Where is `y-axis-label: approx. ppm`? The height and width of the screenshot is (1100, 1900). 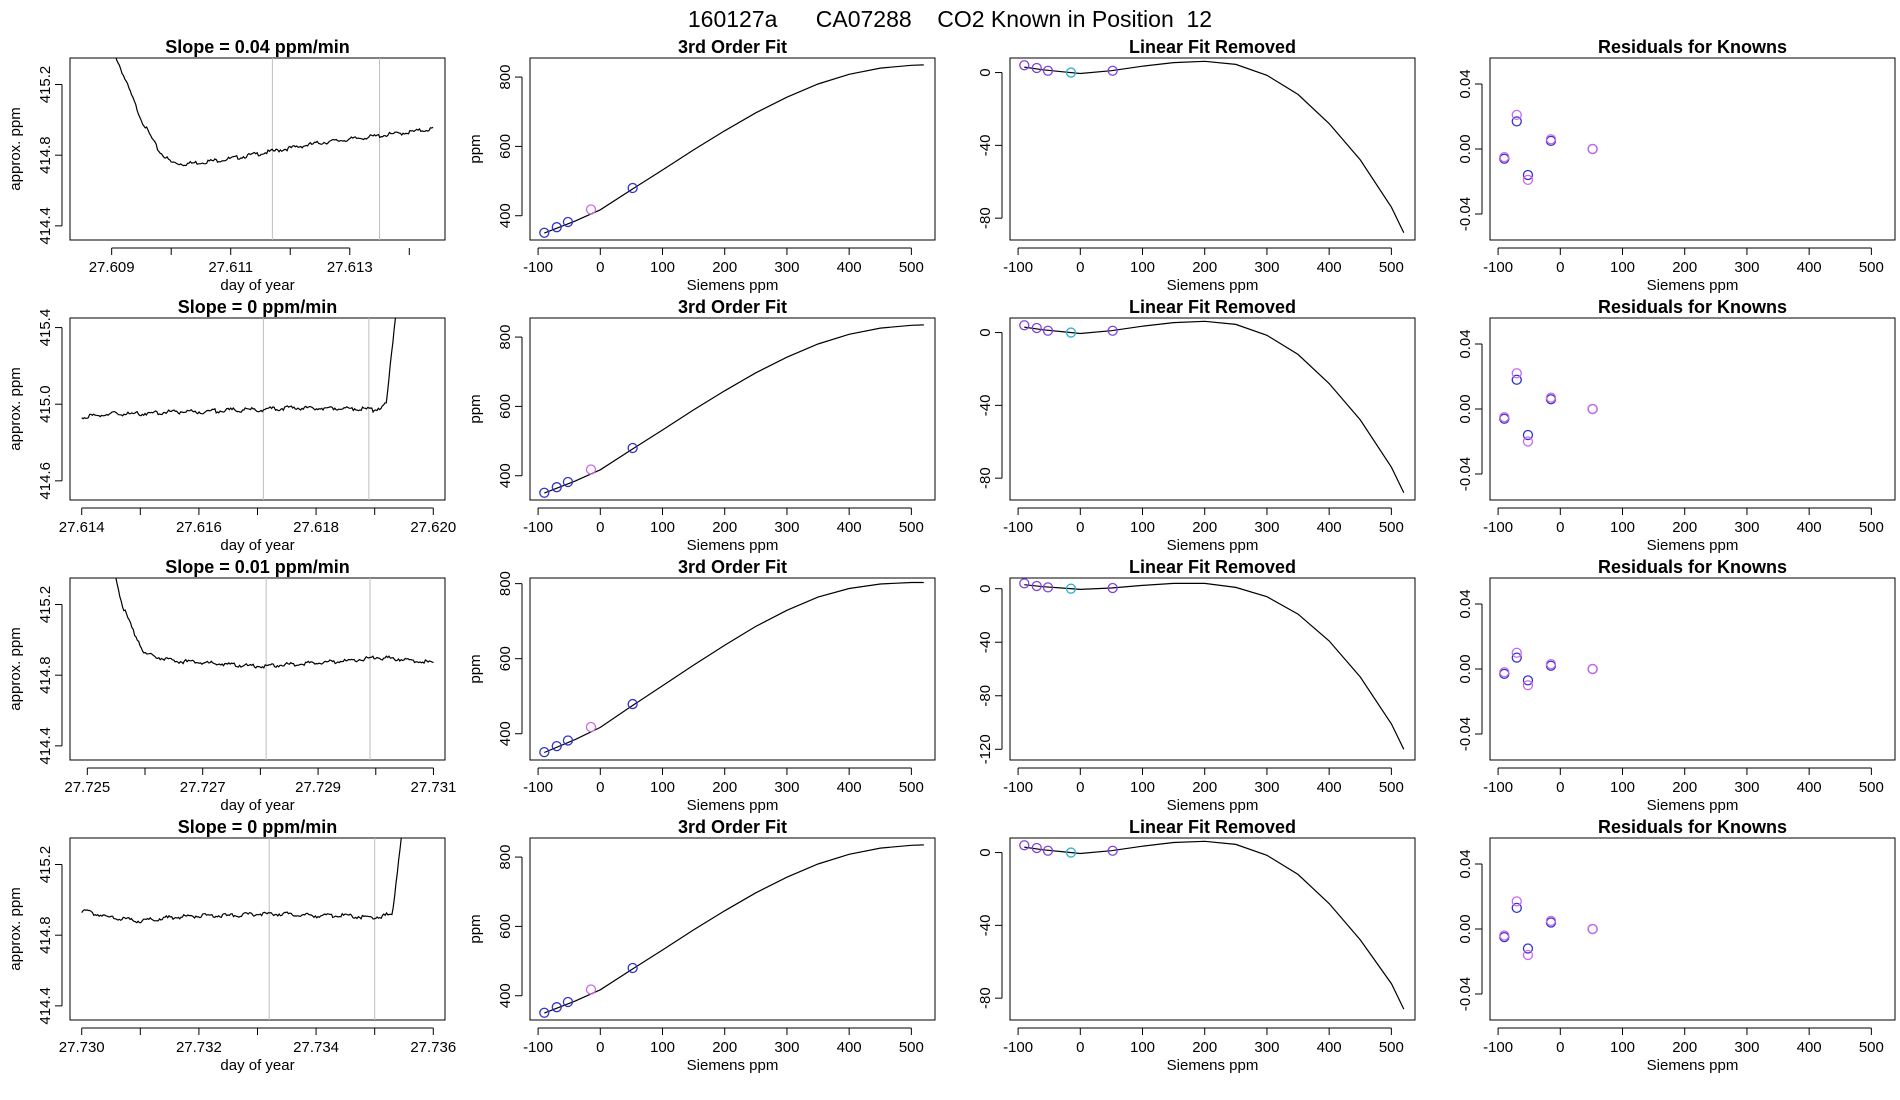 y-axis-label: approx. ppm is located at coordinates (15, 668).